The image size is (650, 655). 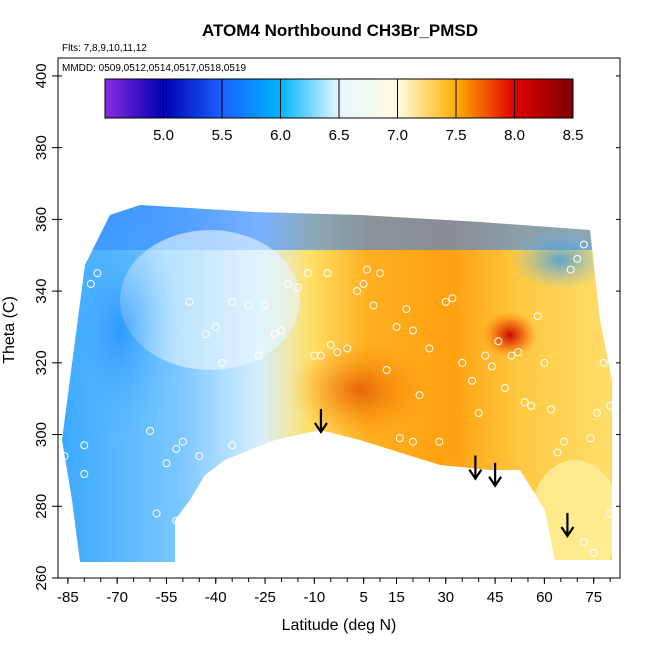 What do you see at coordinates (41, 219) in the screenshot?
I see `y-tick-label: 360` at bounding box center [41, 219].